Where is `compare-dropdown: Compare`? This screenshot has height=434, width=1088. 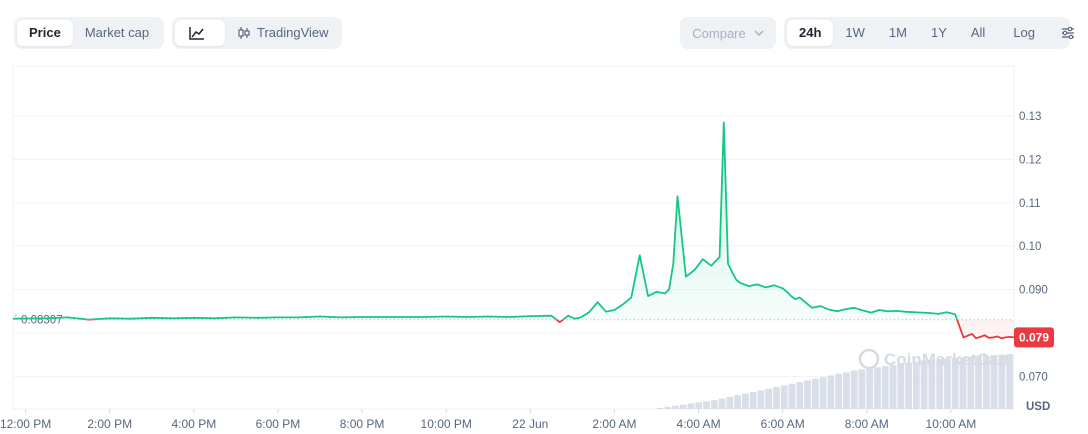
compare-dropdown: Compare is located at coordinates (728, 33).